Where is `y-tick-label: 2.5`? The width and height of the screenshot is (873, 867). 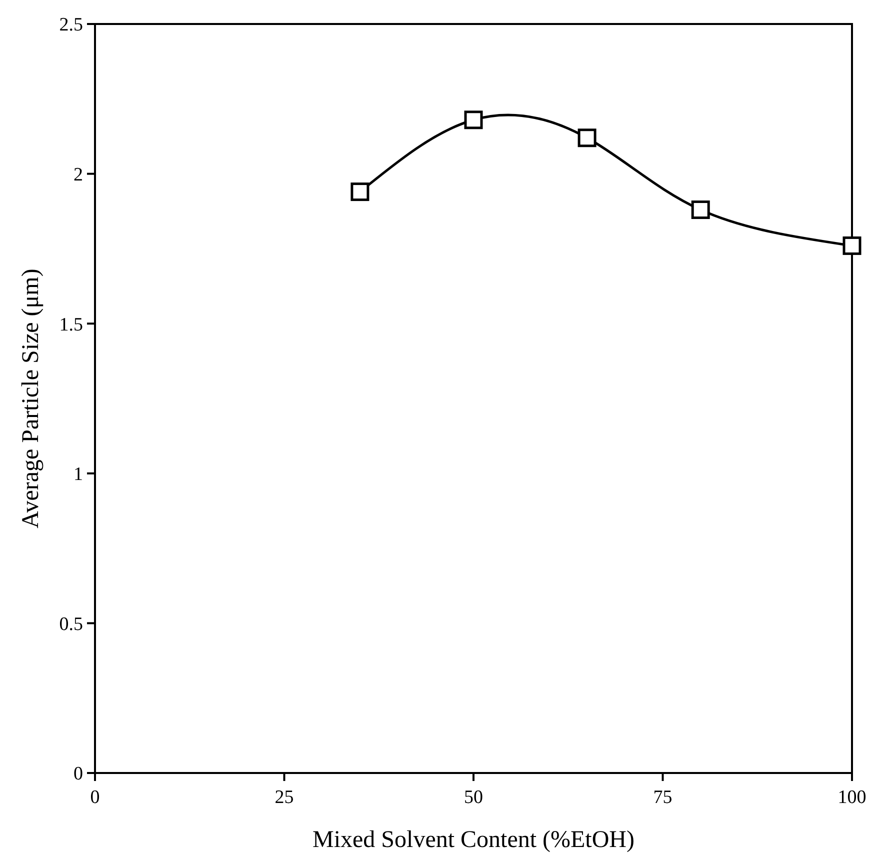
y-tick-label: 2.5 is located at coordinates (71, 25).